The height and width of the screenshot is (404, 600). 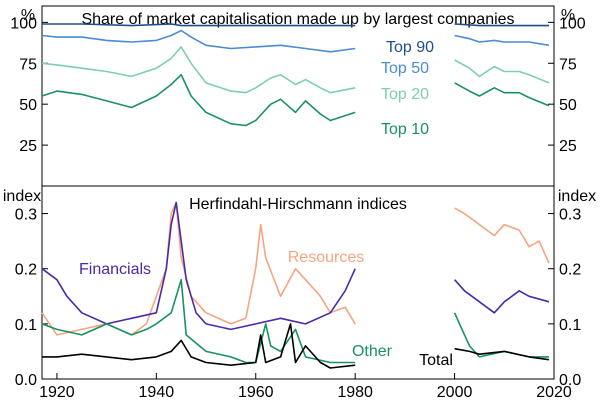 I want to click on x-tick-label: 1920, so click(x=57, y=392).